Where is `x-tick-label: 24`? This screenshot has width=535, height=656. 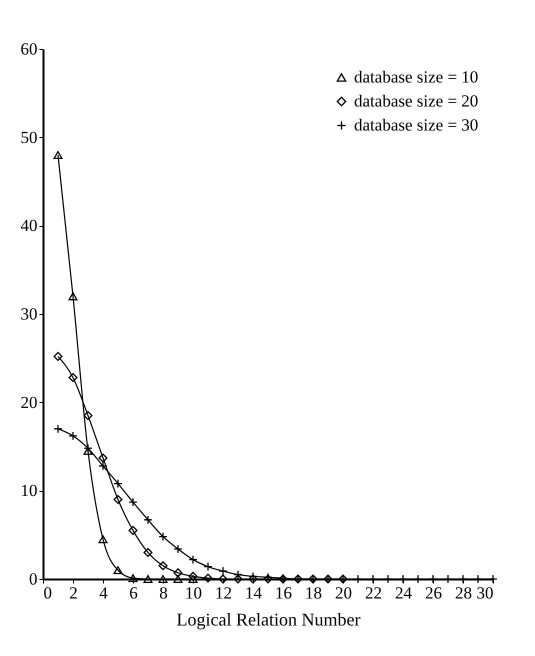 x-tick-label: 24 is located at coordinates (403, 593).